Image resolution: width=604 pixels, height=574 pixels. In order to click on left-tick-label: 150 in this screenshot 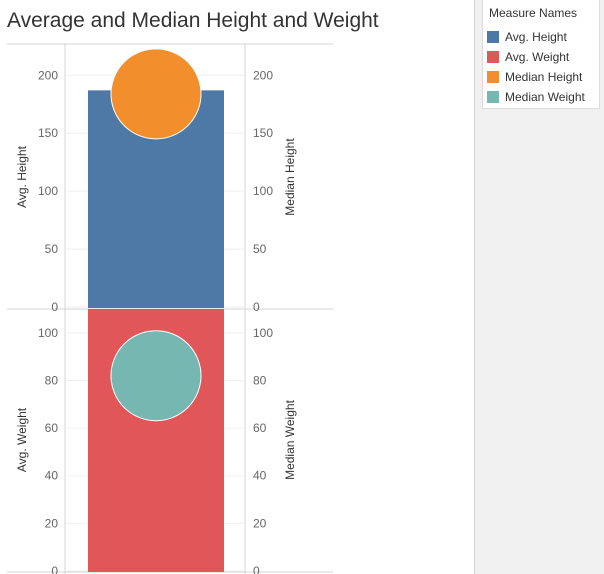, I will do `click(48, 133)`.